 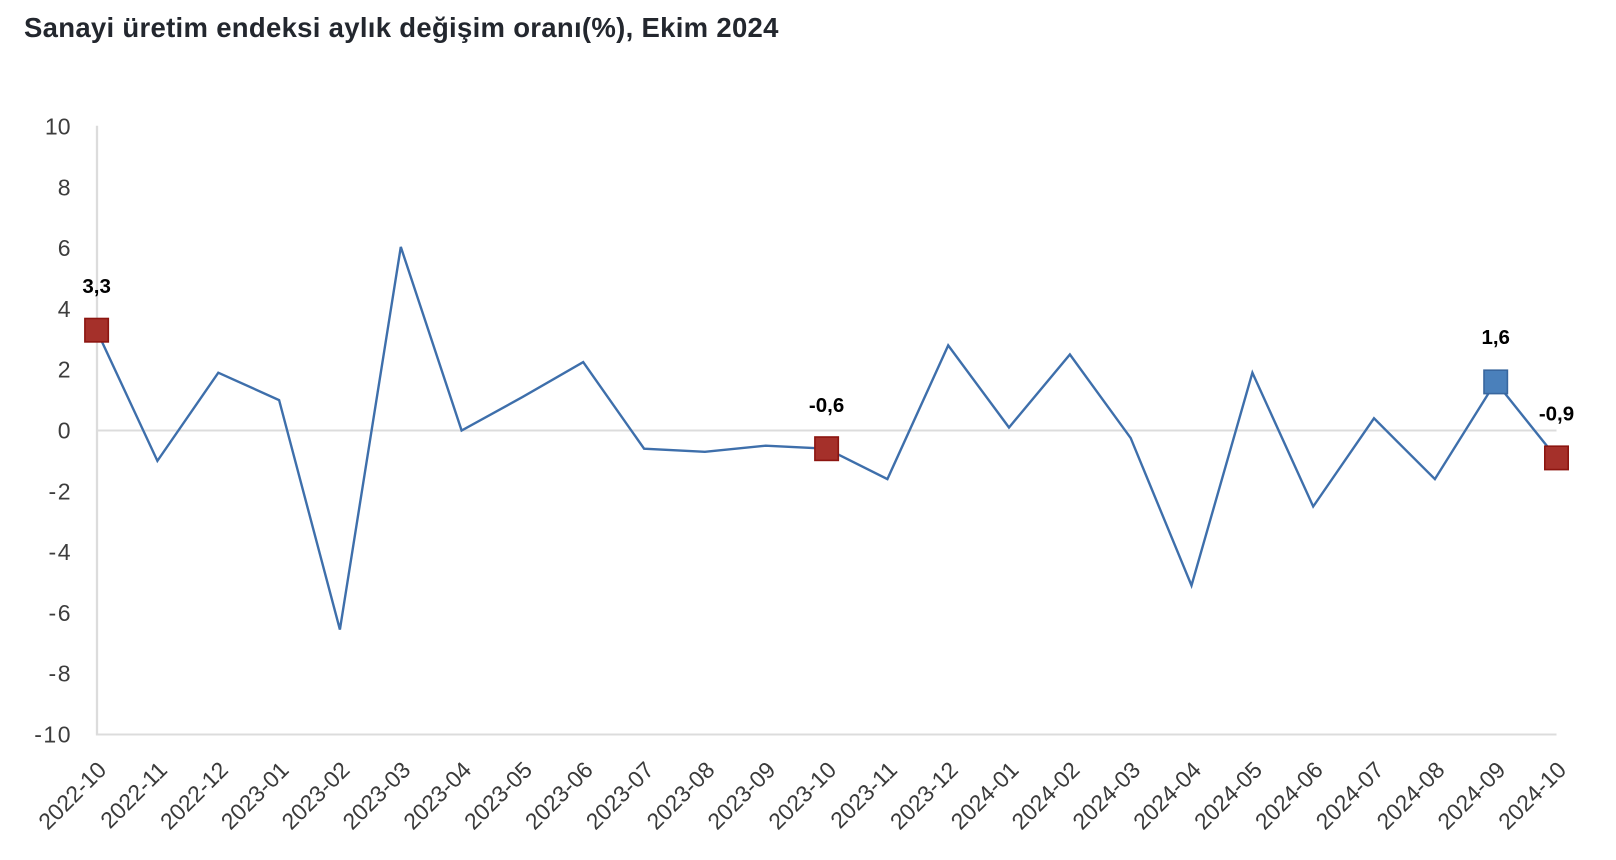 I want to click on svg-text: -10, so click(x=53, y=735).